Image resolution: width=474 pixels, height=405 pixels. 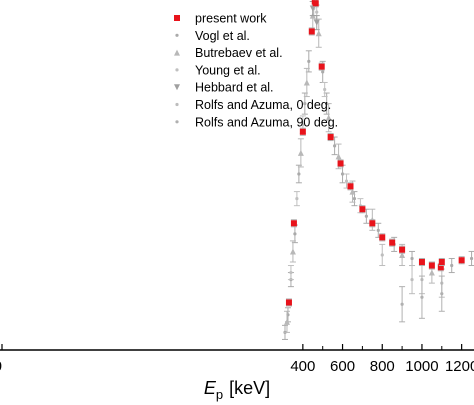 What do you see at coordinates (1, 366) in the screenshot?
I see `x-tick-label-300: 300` at bounding box center [1, 366].